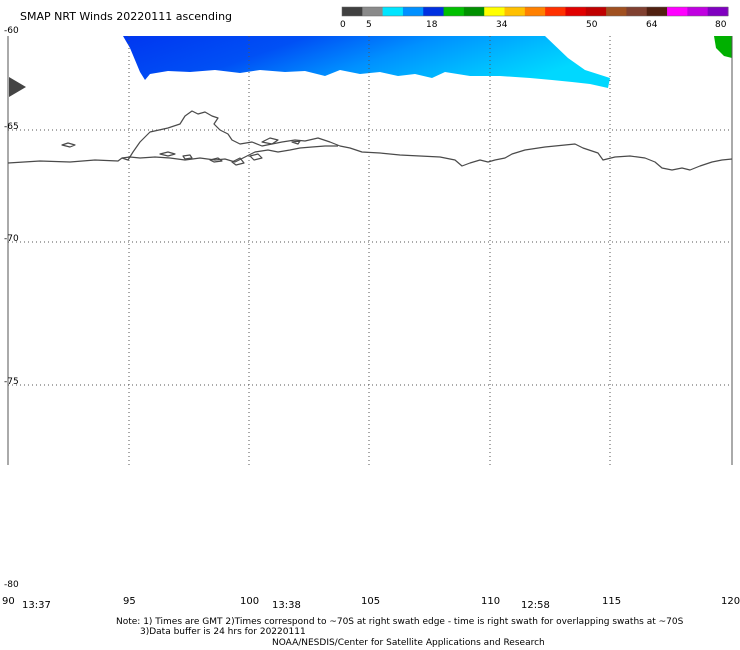 The width and height of the screenshot is (740, 650). What do you see at coordinates (369, 25) in the screenshot?
I see `colorbar-label-5: 5` at bounding box center [369, 25].